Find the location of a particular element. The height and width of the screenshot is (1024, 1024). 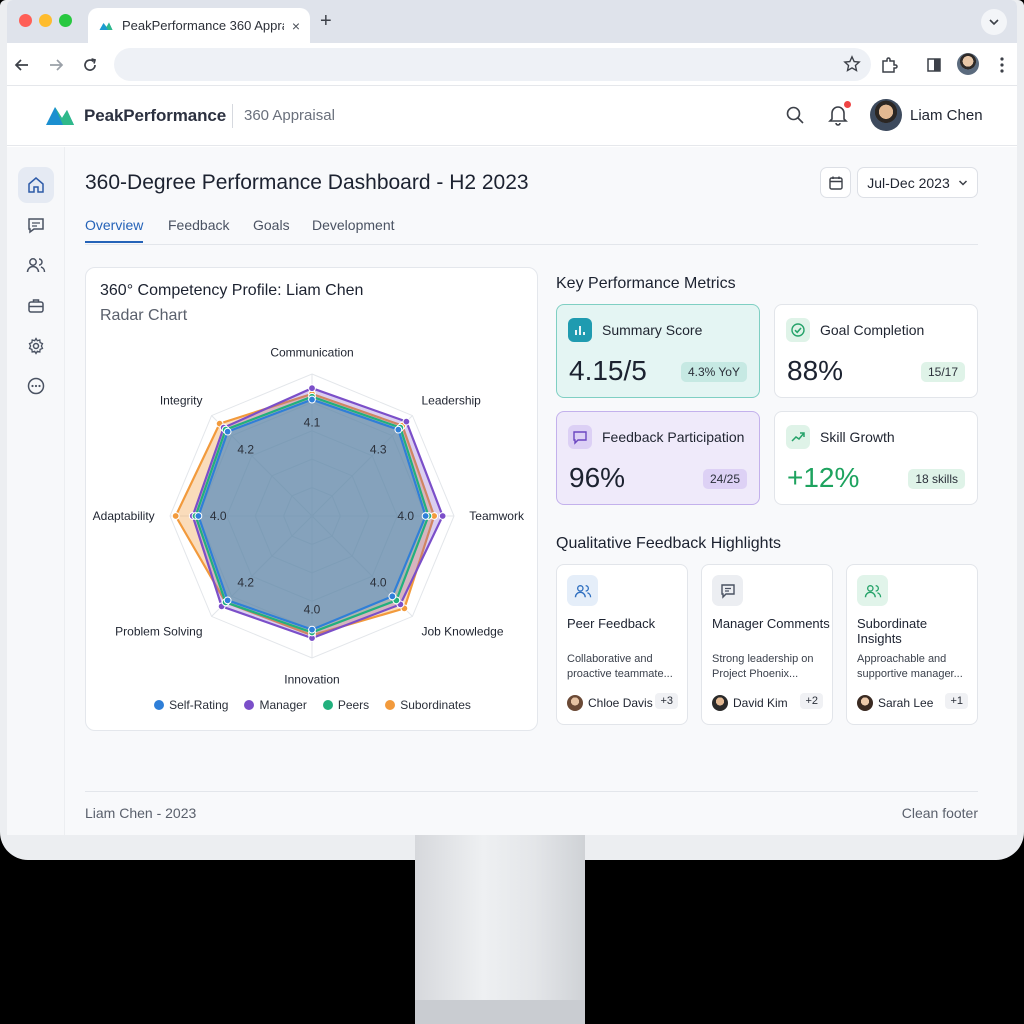

metric-value: +12% is located at coordinates (823, 477).